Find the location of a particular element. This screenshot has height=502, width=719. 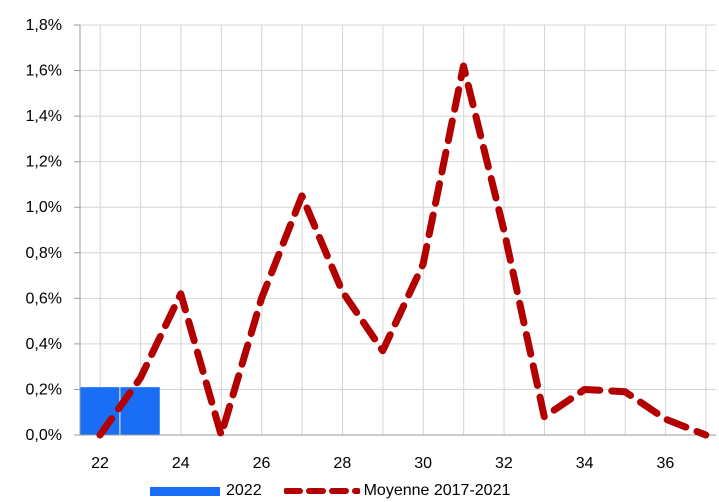

y-tick-label: 0,6% is located at coordinates (44, 298).